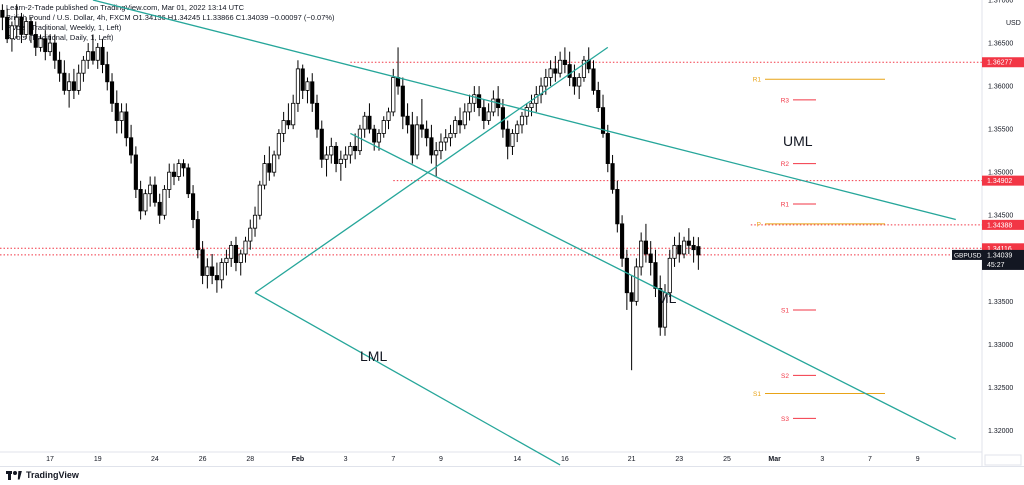 The width and height of the screenshot is (1024, 485). I want to click on price-axis, so click(1003, 233).